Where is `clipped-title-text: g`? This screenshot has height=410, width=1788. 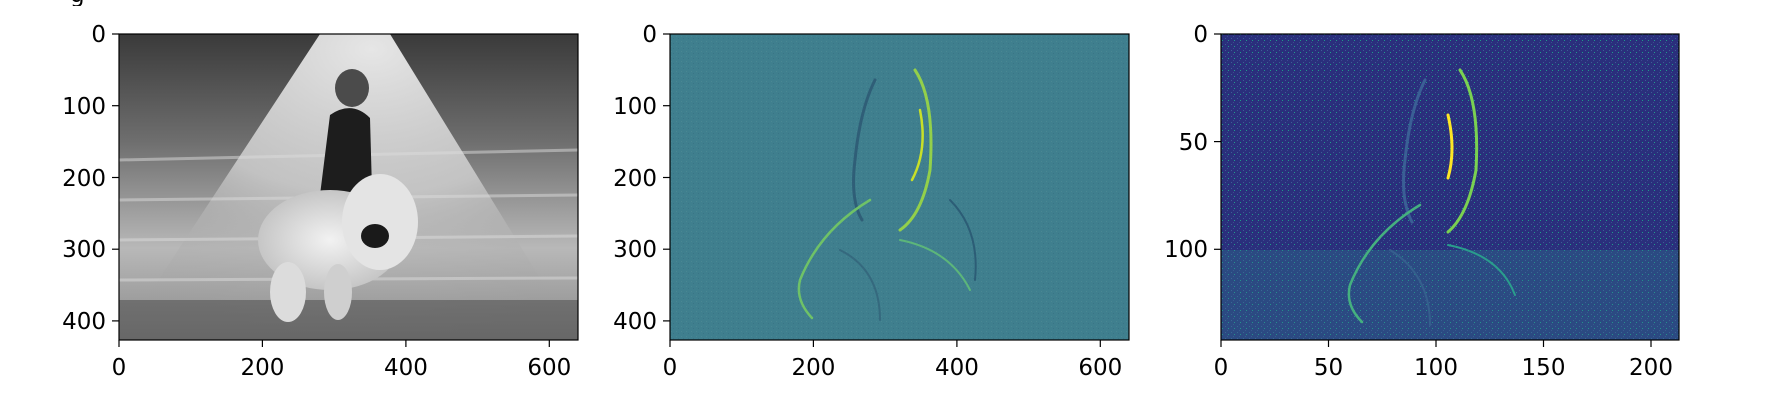
clipped-title-text: g is located at coordinates (77, 3).